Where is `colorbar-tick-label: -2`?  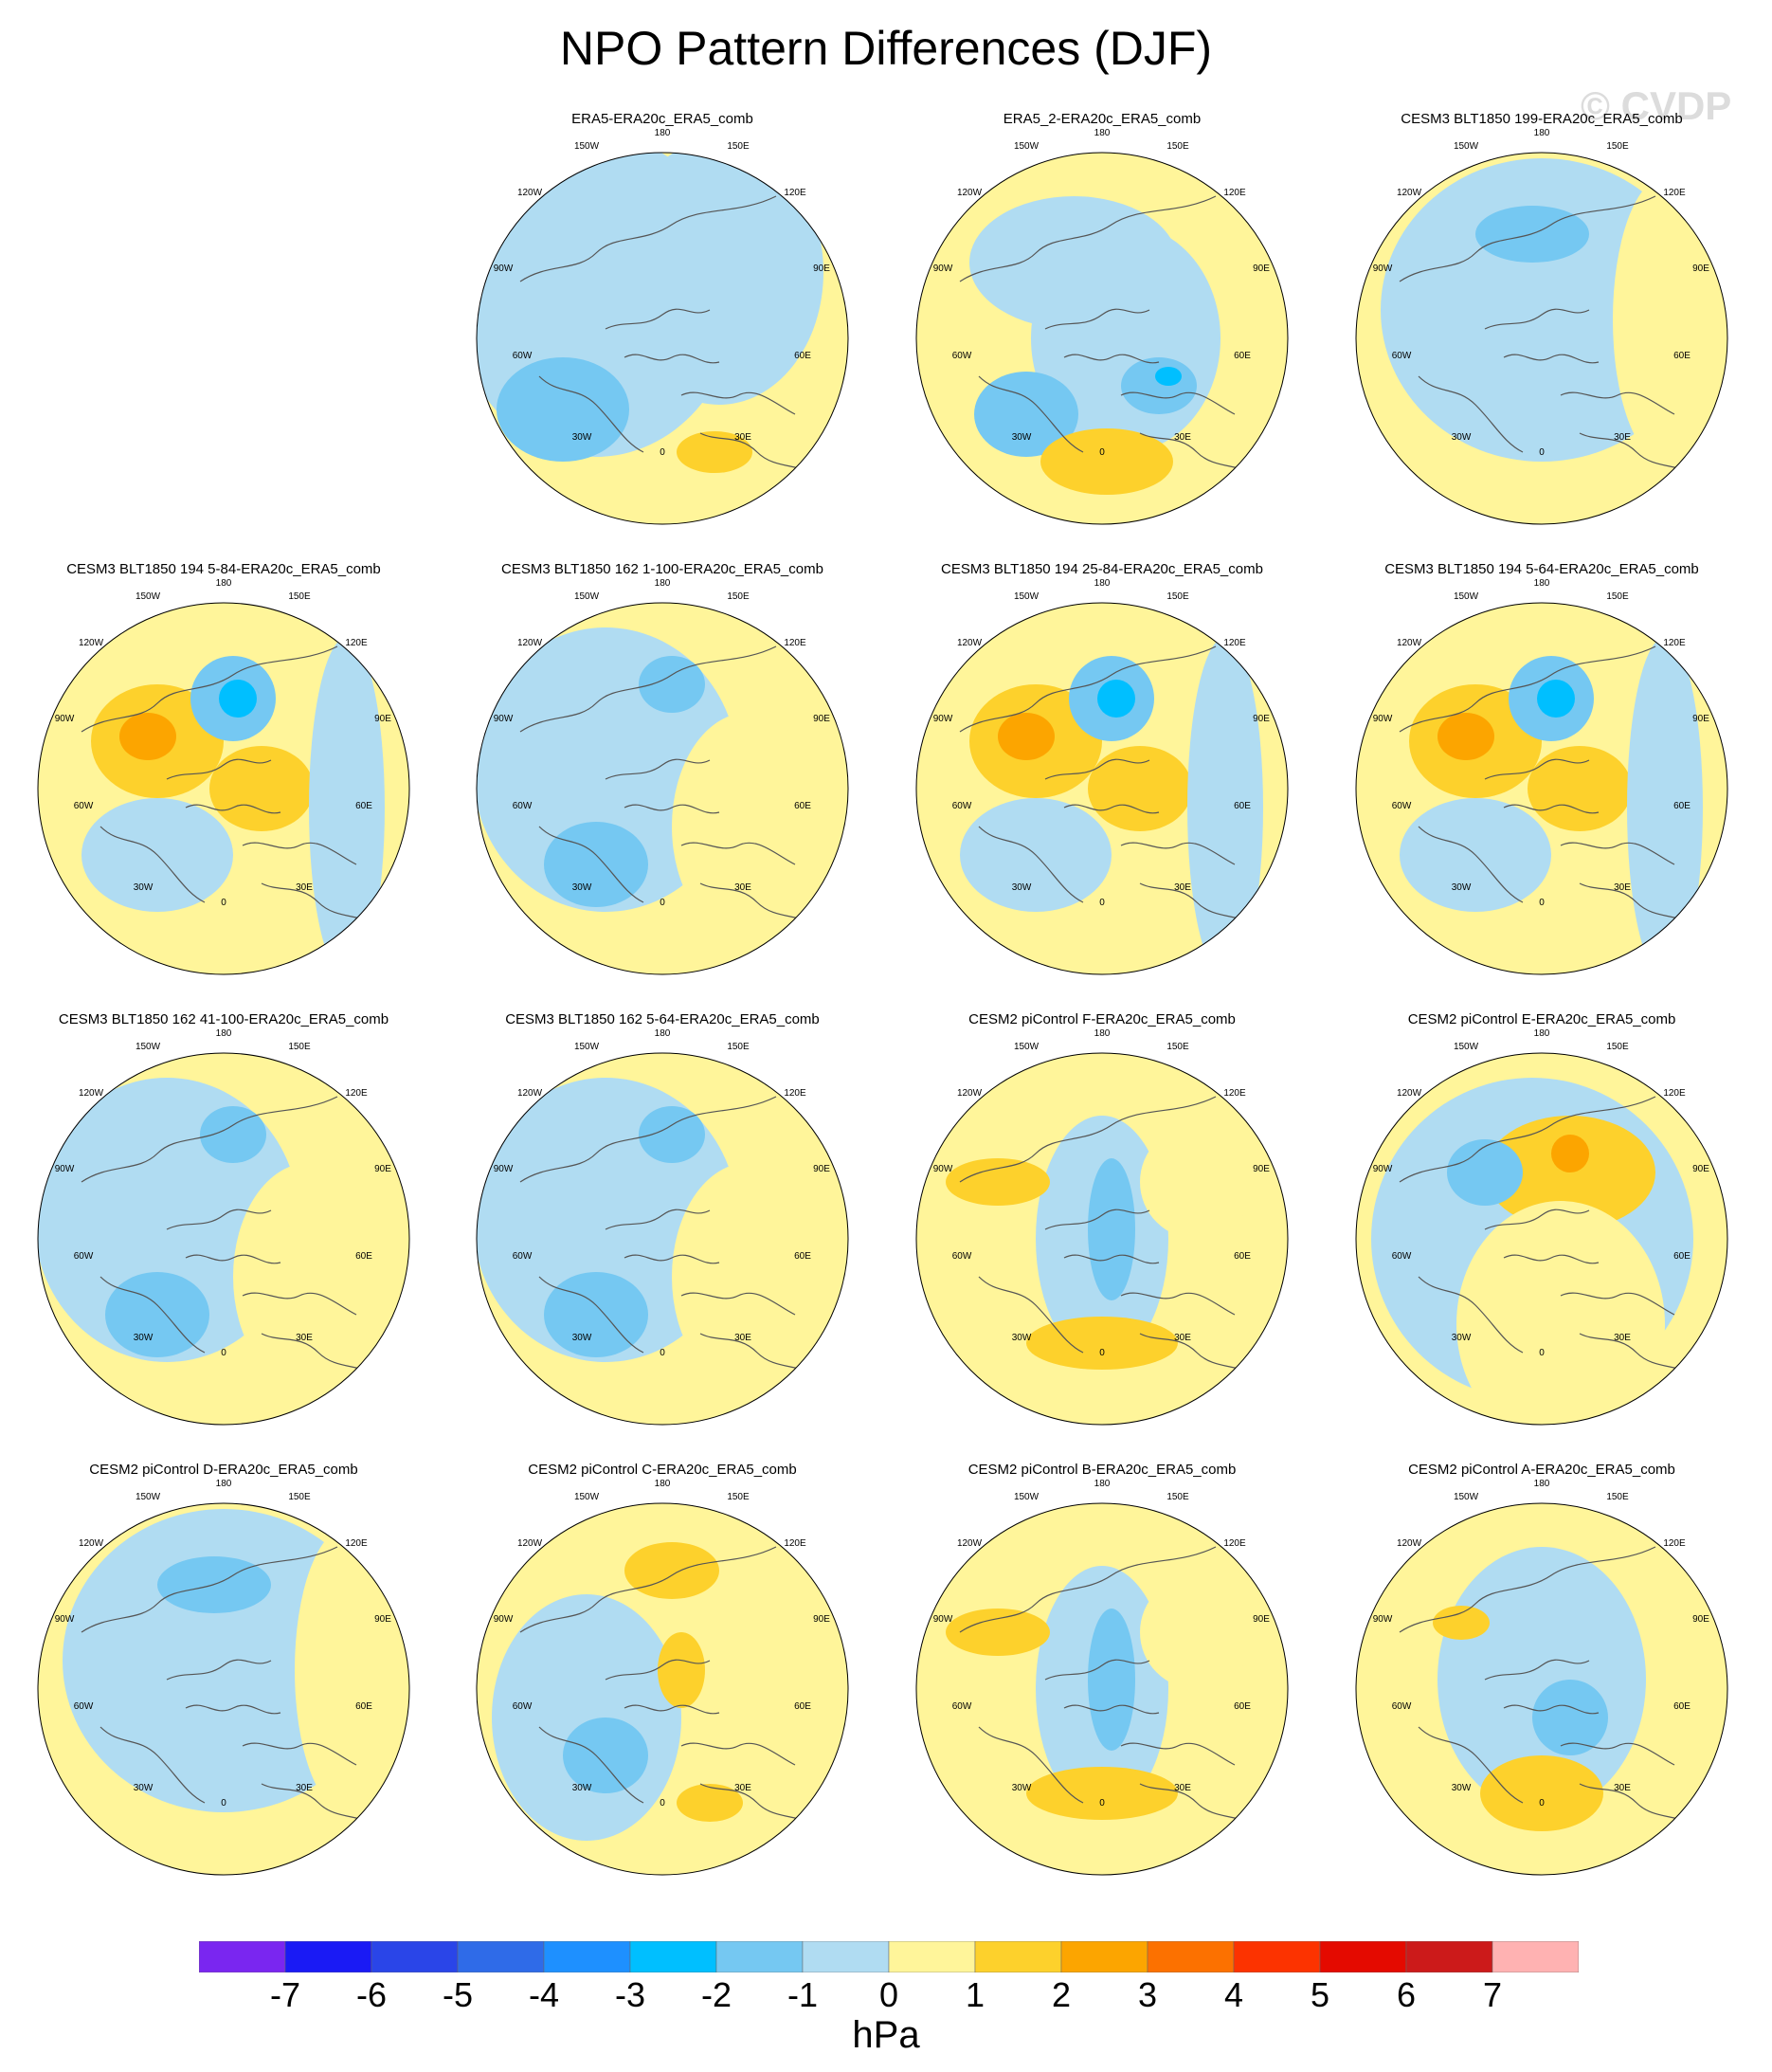 colorbar-tick-label: -2 is located at coordinates (716, 1995).